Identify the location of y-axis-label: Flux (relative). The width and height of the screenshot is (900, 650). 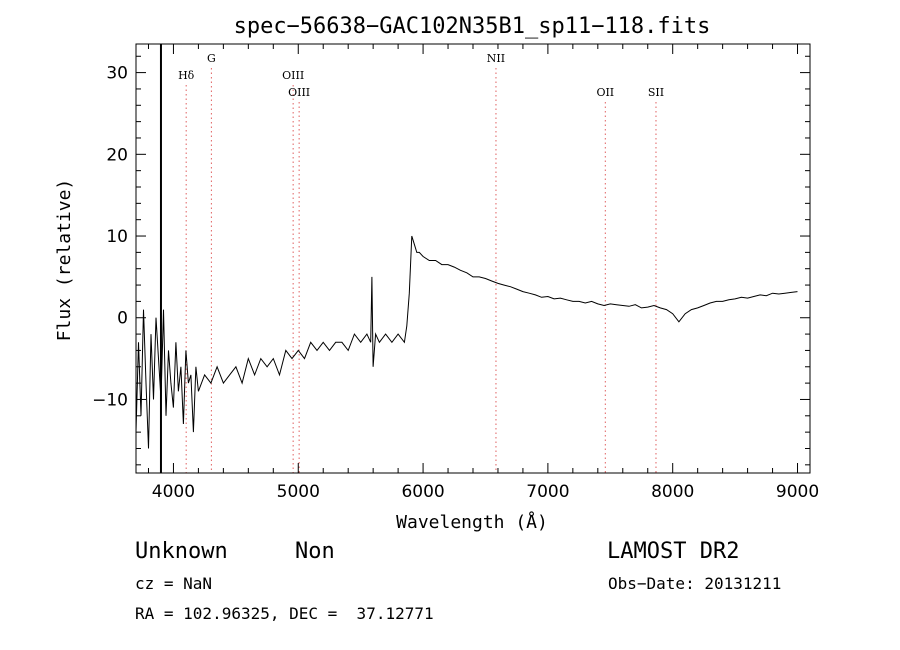
(64, 260).